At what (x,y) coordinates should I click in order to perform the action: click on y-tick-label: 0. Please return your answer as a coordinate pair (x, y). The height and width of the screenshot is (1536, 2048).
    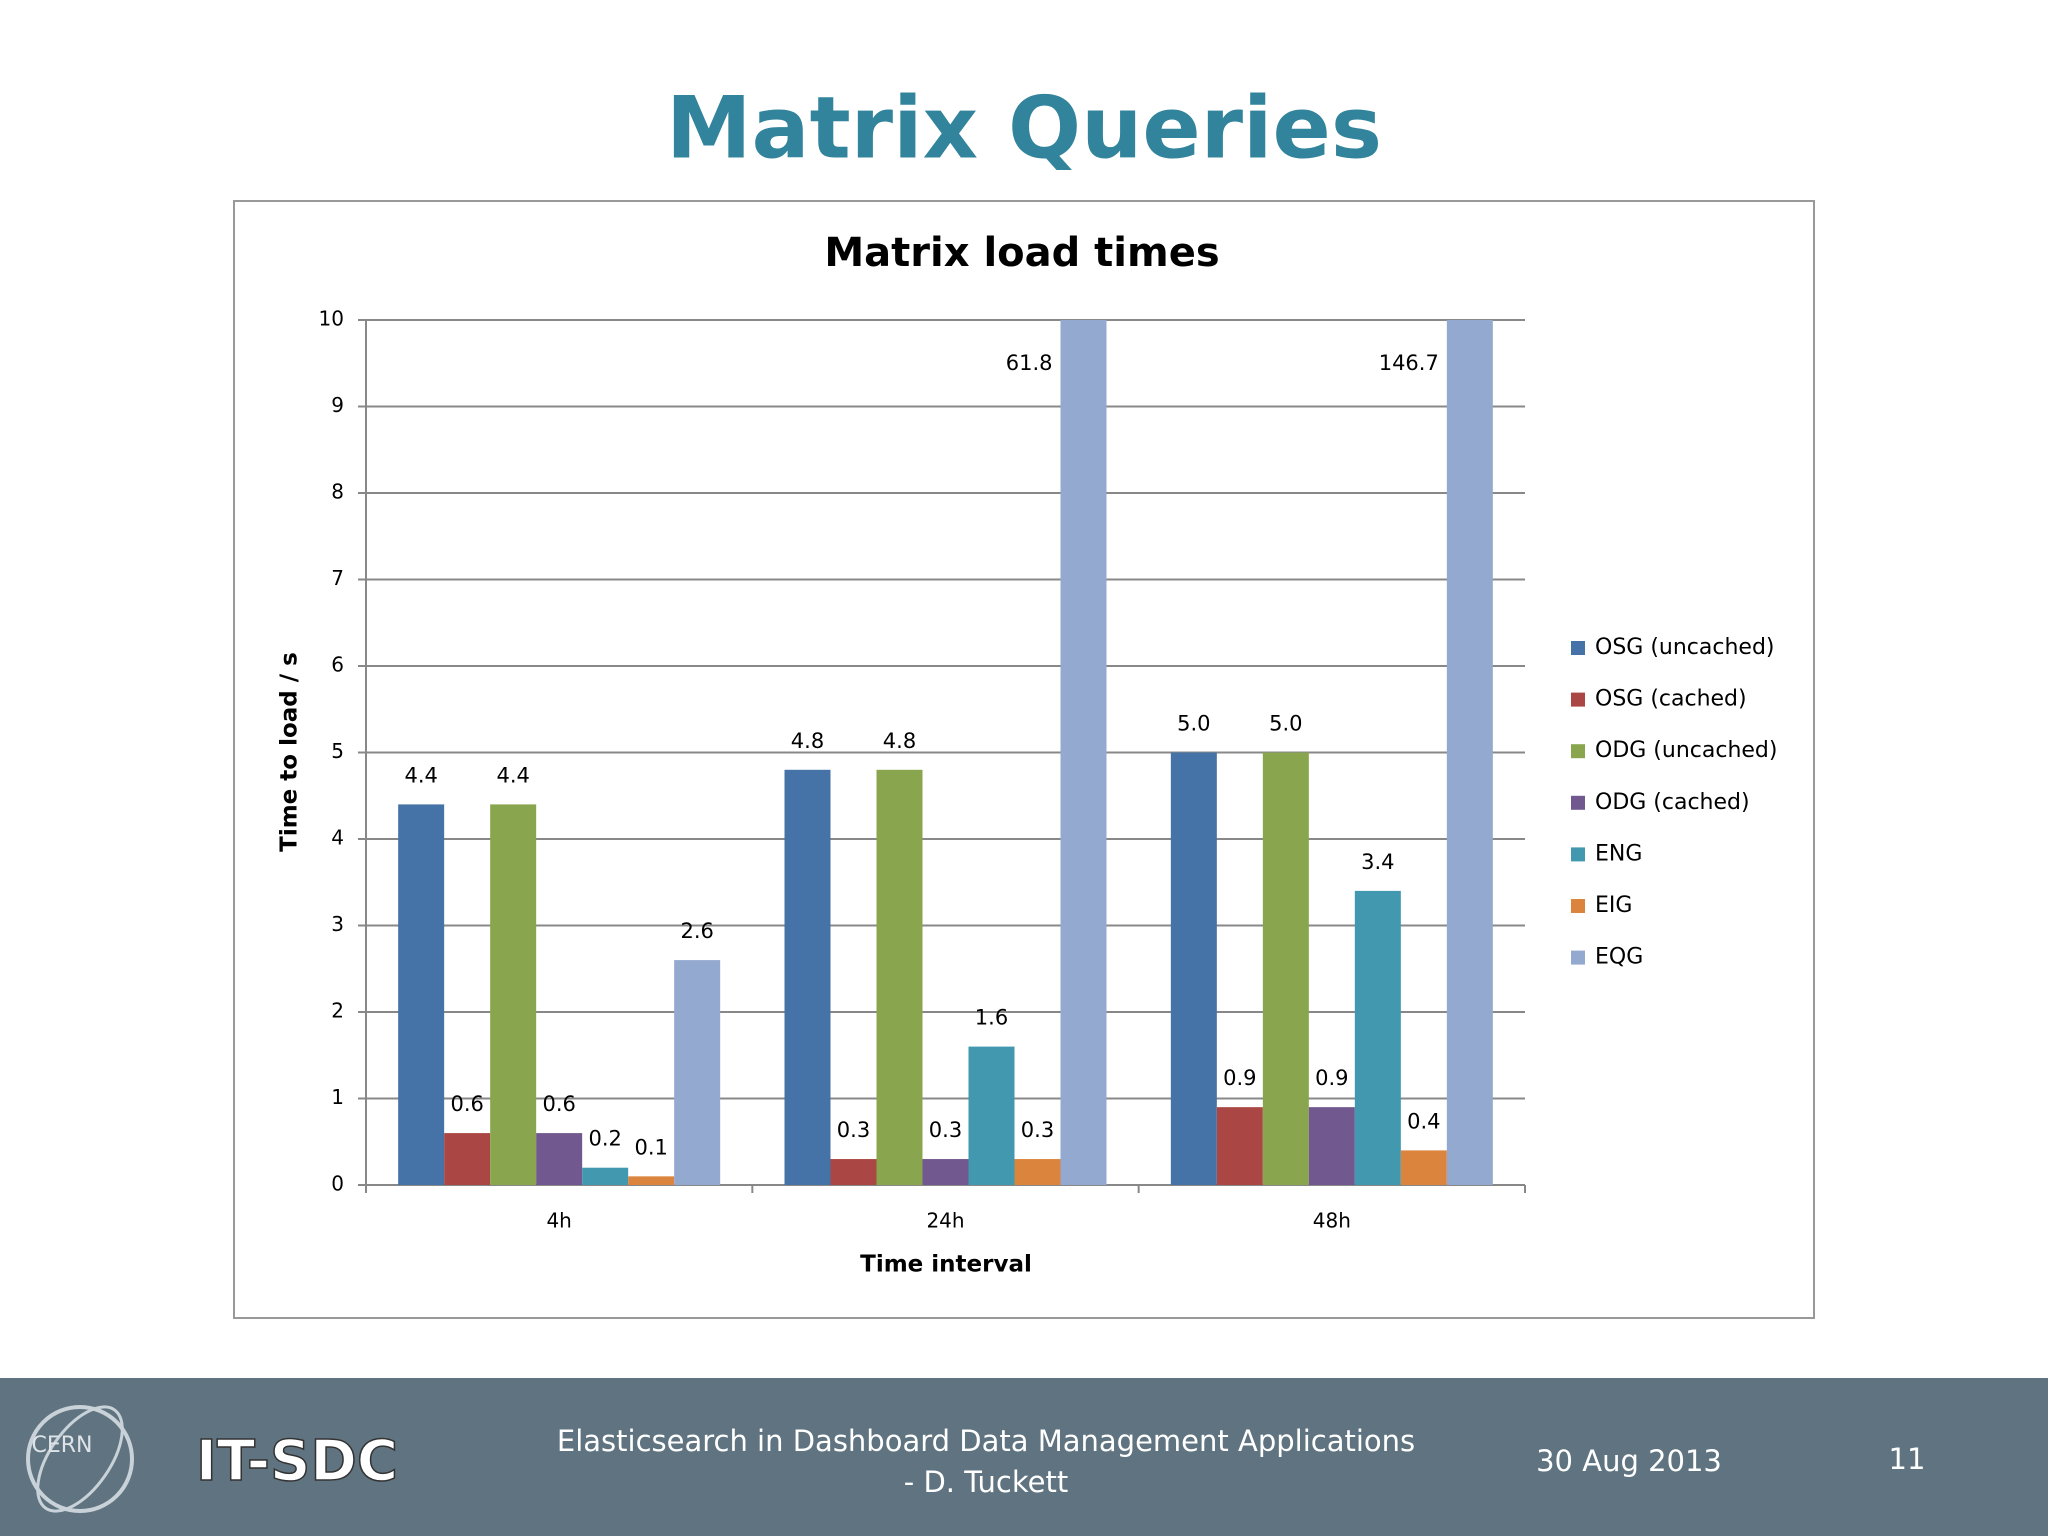
    Looking at the image, I should click on (337, 1184).